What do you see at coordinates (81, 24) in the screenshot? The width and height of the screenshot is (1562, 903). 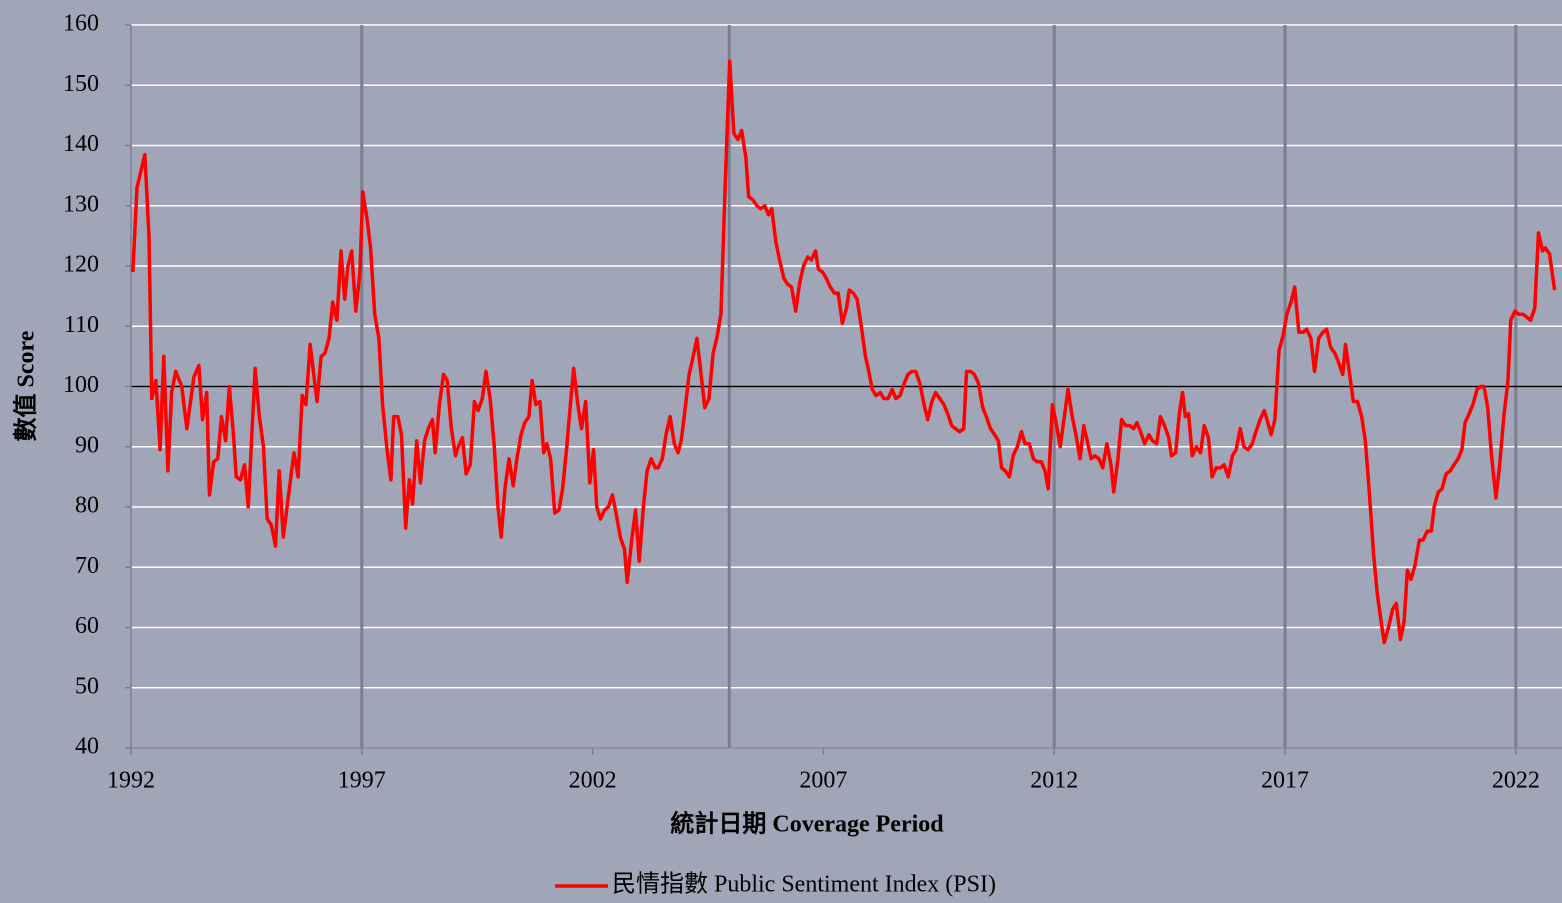 I see `y-tick-label: 160` at bounding box center [81, 24].